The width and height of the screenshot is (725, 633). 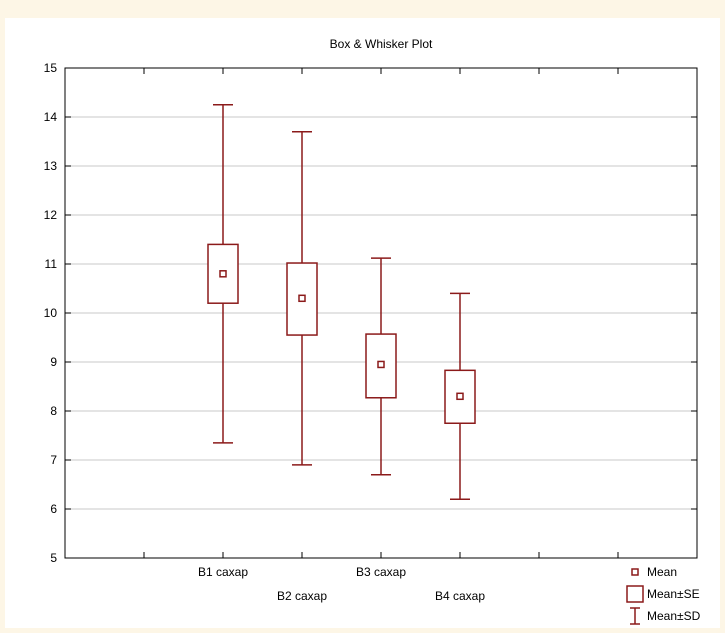 What do you see at coordinates (51, 166) in the screenshot?
I see `y-tick-label: 13` at bounding box center [51, 166].